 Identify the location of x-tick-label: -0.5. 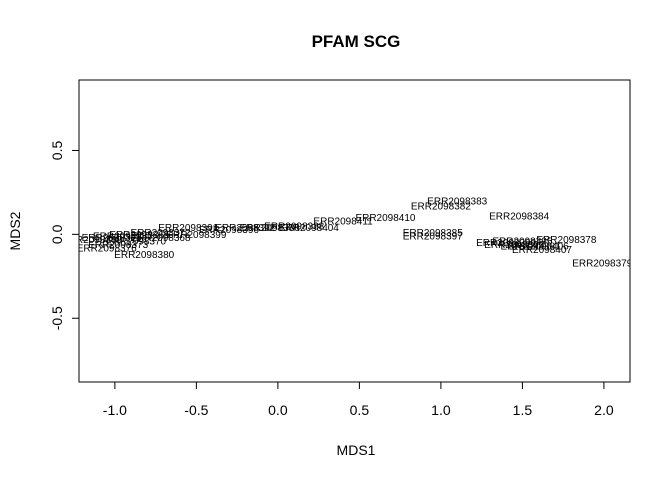
(196, 410).